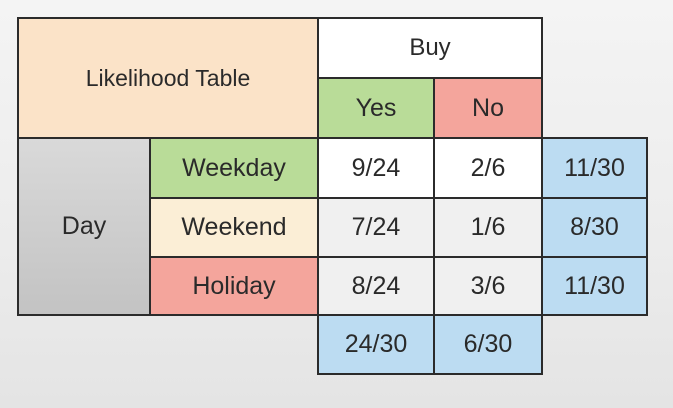 Image resolution: width=673 pixels, height=408 pixels. What do you see at coordinates (376, 286) in the screenshot?
I see `cell-holiday-yes: 8/24` at bounding box center [376, 286].